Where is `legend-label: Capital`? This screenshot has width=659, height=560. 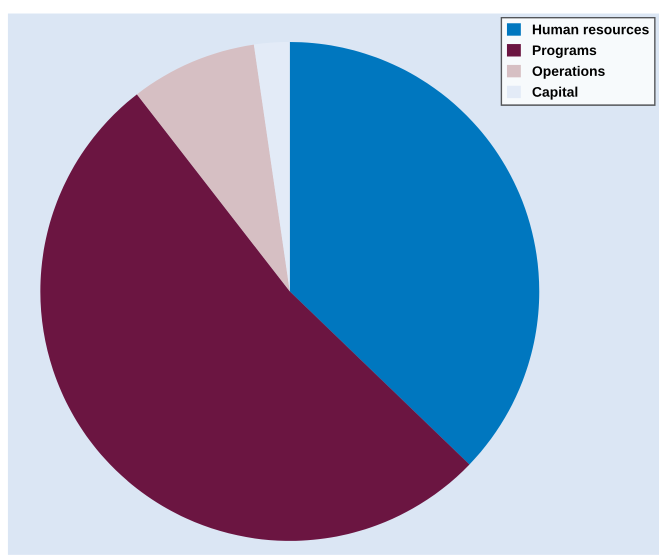
legend-label: Capital is located at coordinates (555, 93).